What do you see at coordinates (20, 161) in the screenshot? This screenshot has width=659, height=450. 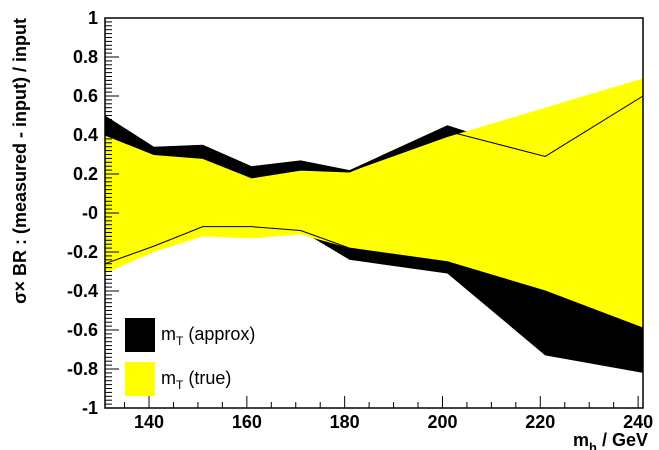 I see `y-axis-title: σ× BR : (measured - input) / input` at bounding box center [20, 161].